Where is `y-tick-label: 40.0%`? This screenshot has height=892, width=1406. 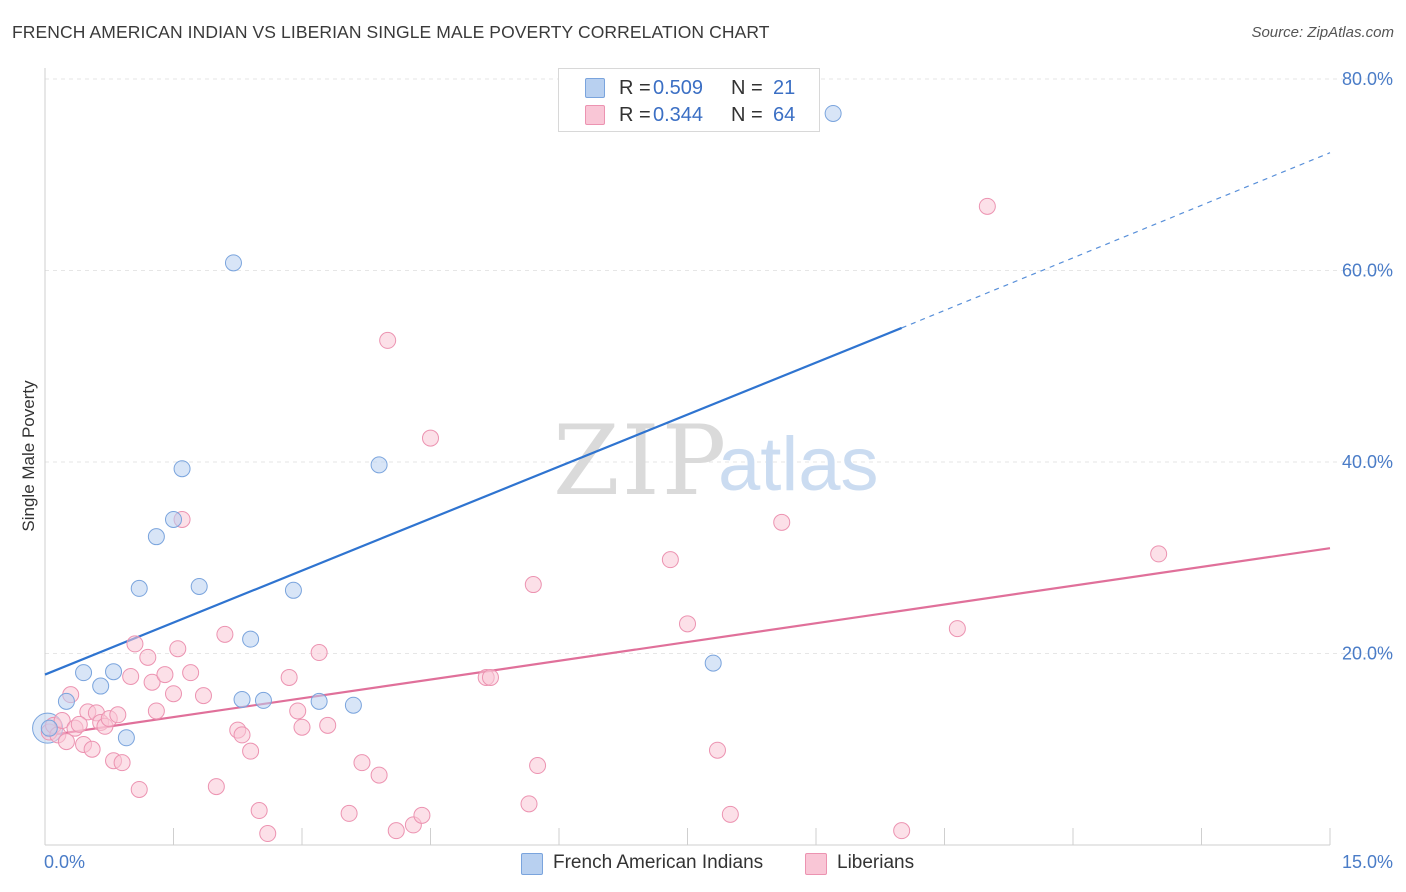
y-tick-label: 40.0% is located at coordinates (1367, 462).